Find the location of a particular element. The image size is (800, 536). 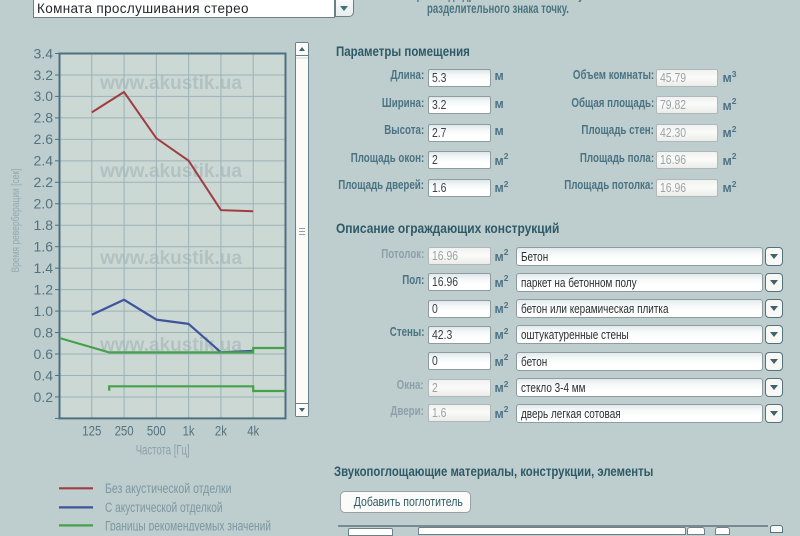

svg-text: 1.8 is located at coordinates (44, 225).